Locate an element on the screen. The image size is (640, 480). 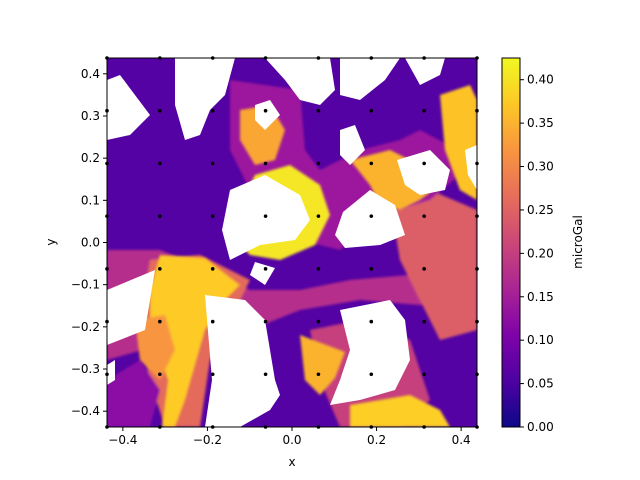
x-tick-label: 0.0 is located at coordinates (291, 440).